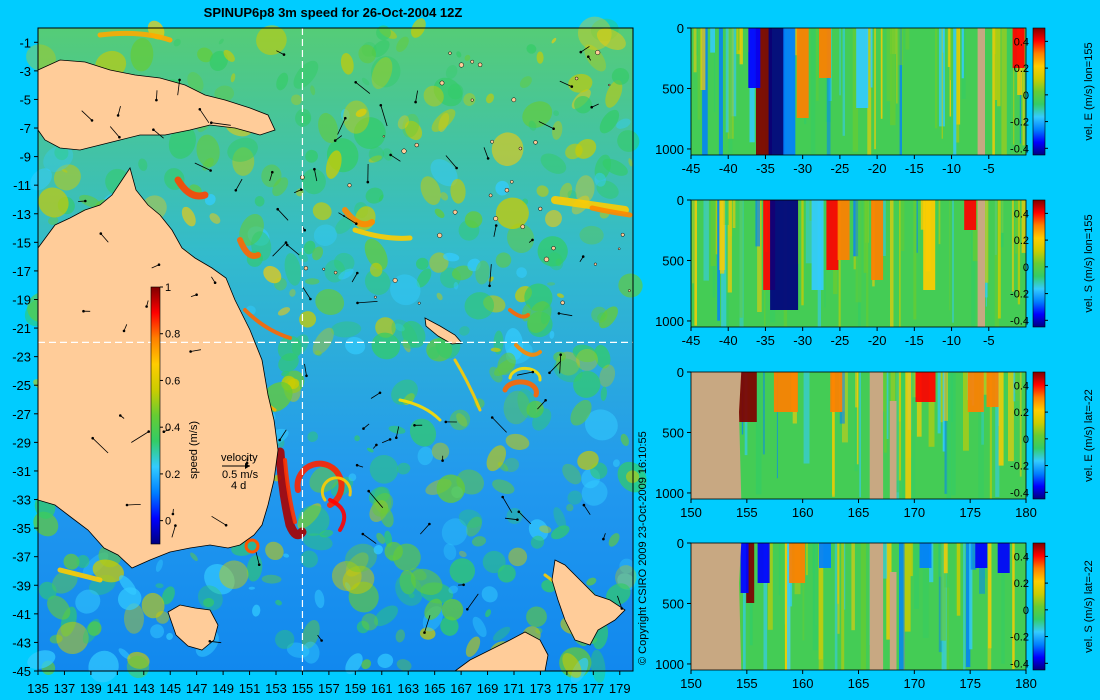  I want to click on section-x-tick-label: -35, so click(765, 340).